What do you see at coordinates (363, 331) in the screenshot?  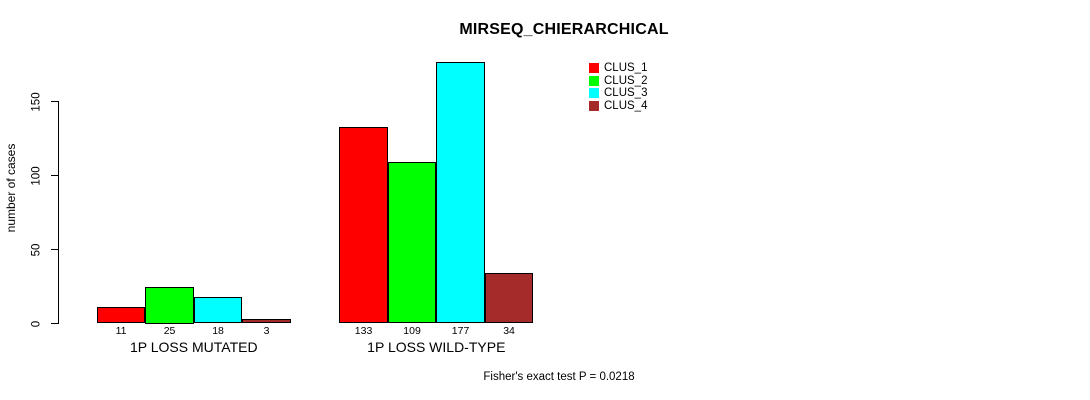 I see `bar-value-label: 133` at bounding box center [363, 331].